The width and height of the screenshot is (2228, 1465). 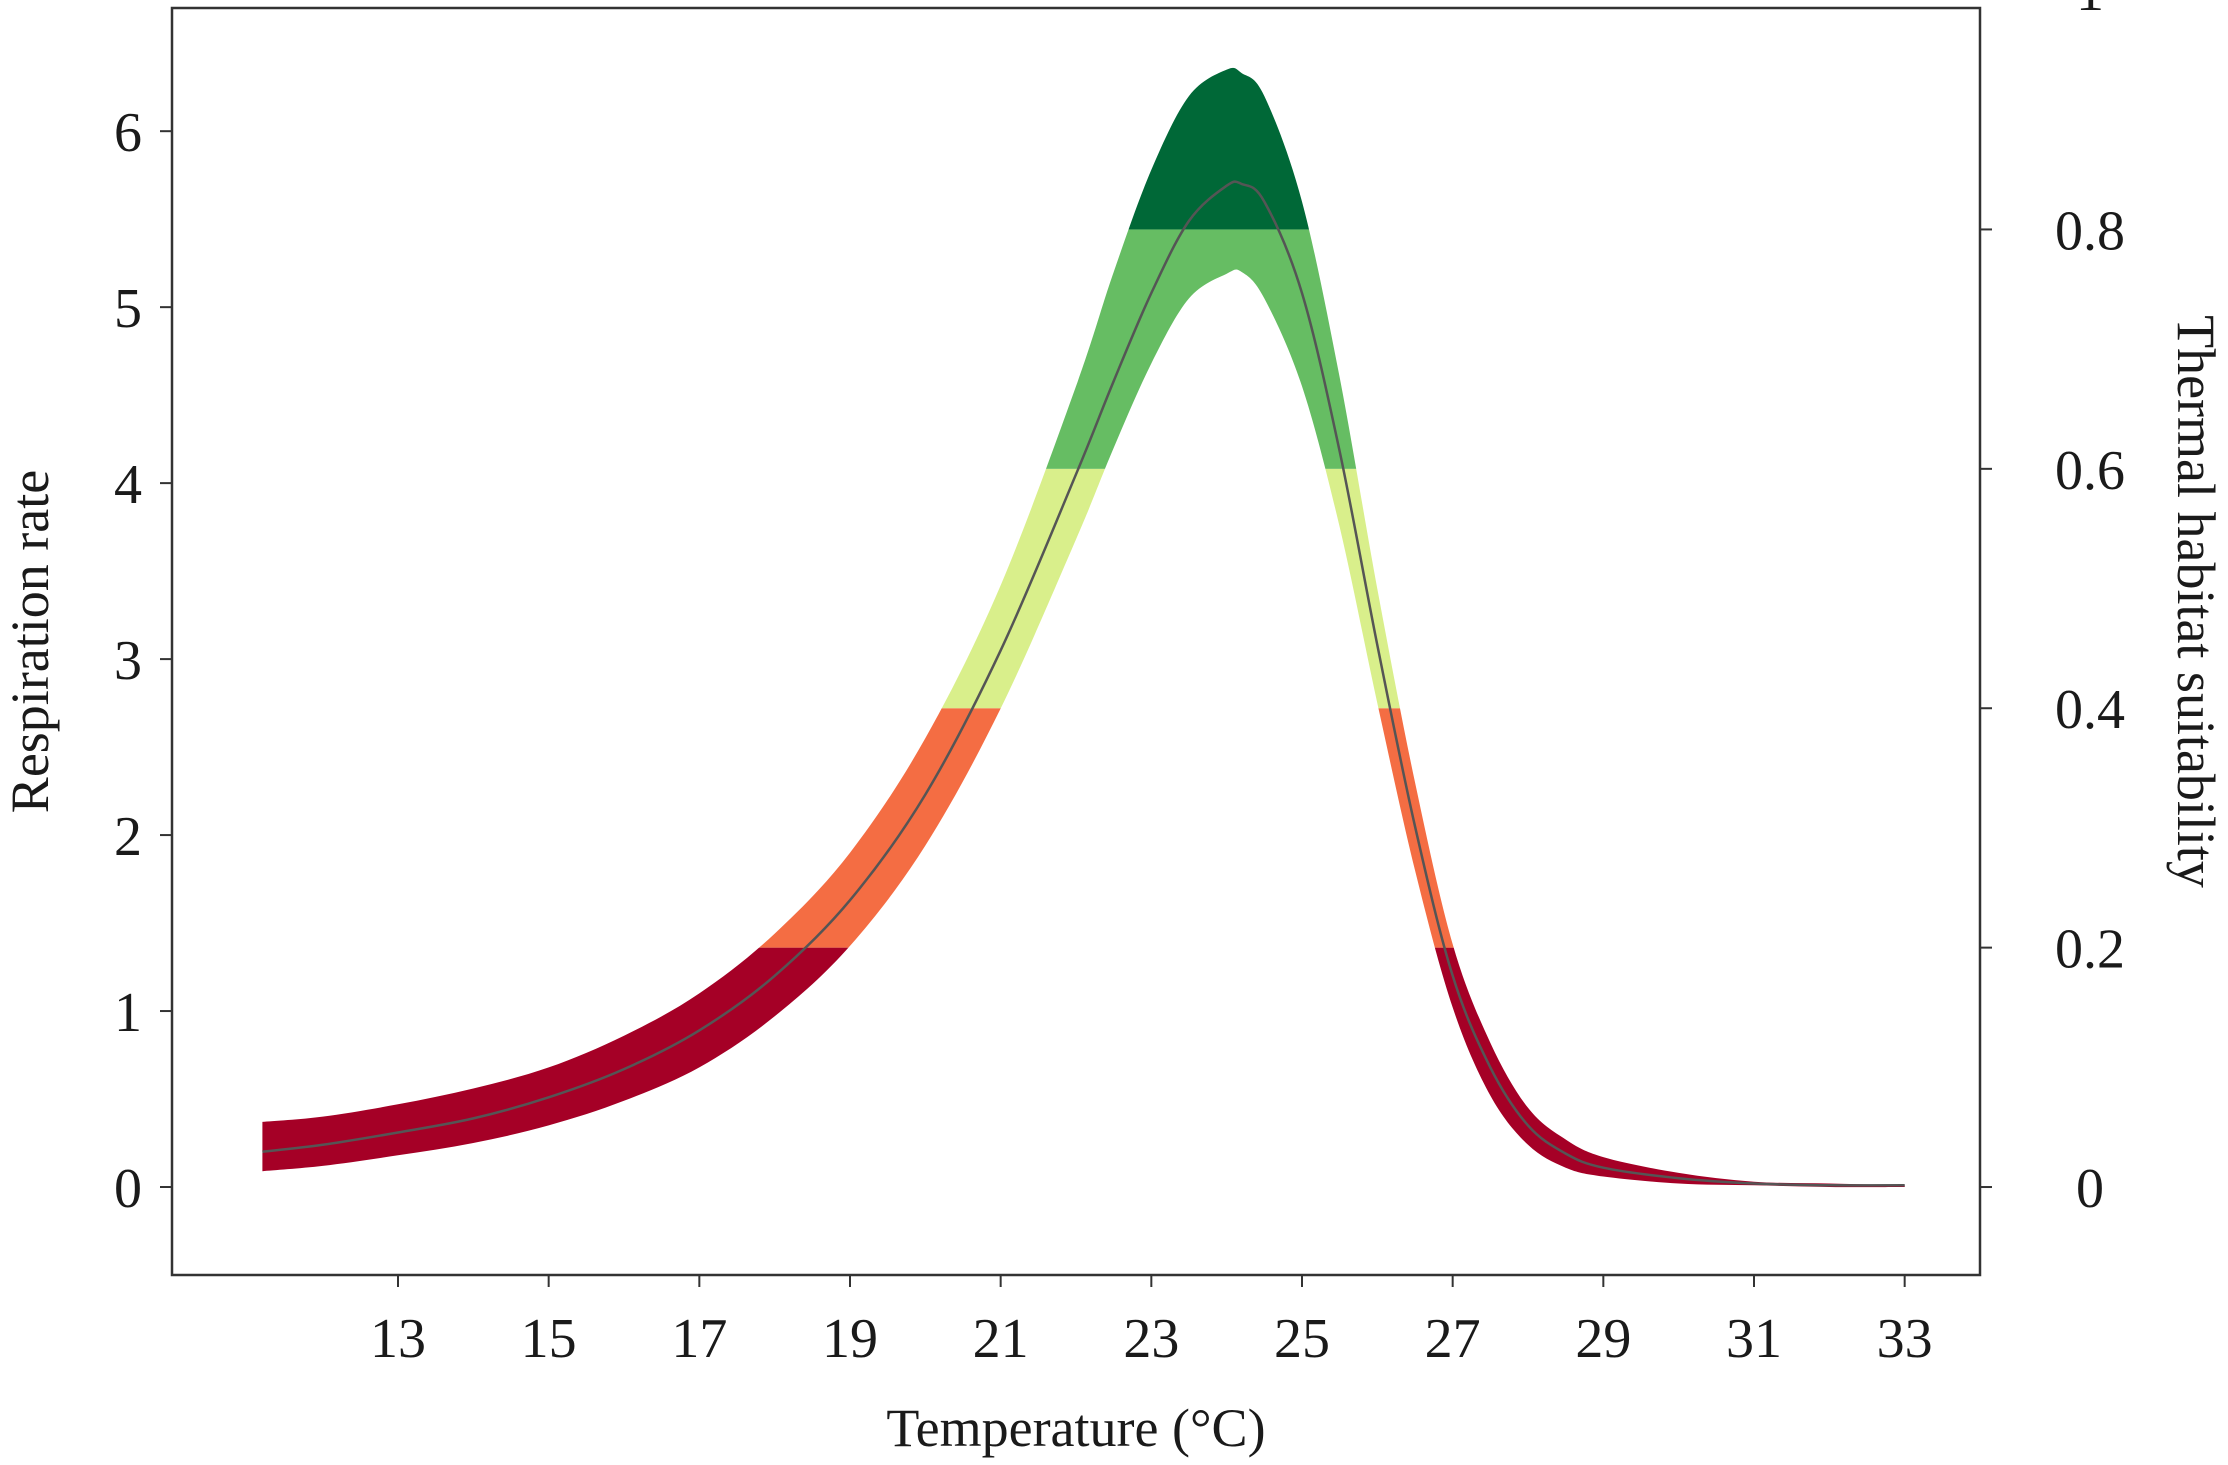 What do you see at coordinates (2090, 471) in the screenshot?
I see `y-right-tick-label: 0.6` at bounding box center [2090, 471].